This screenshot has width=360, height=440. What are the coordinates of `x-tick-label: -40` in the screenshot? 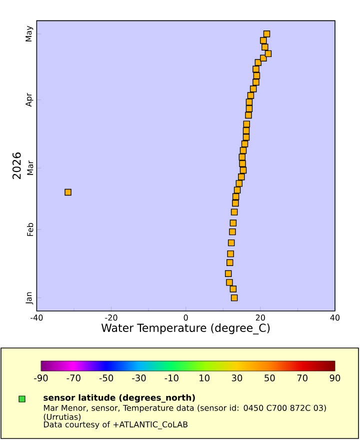 It's located at (36, 317).